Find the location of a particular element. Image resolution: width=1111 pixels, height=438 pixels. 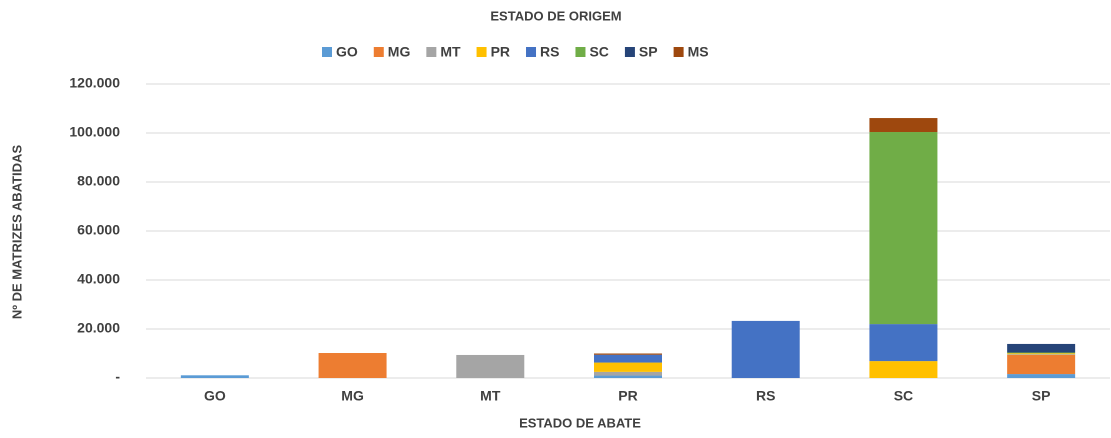

y-tick-label: 40.000 is located at coordinates (98, 279).